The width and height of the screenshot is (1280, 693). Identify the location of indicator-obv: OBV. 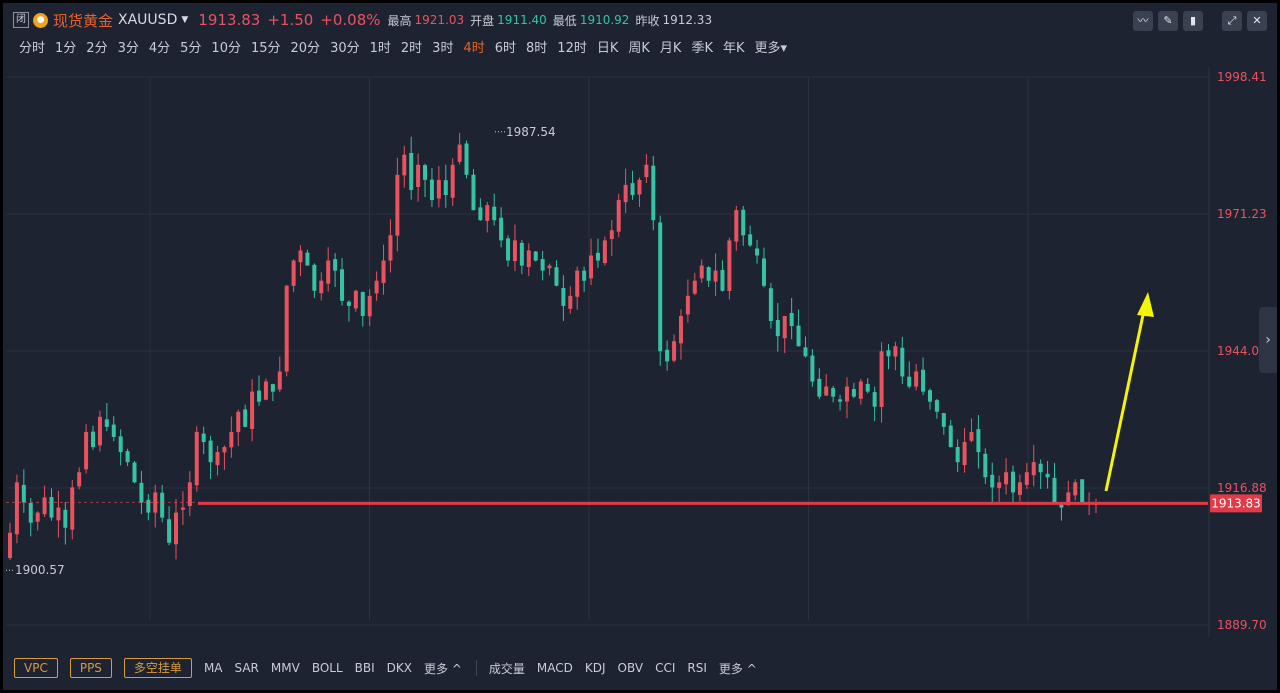
(630, 668).